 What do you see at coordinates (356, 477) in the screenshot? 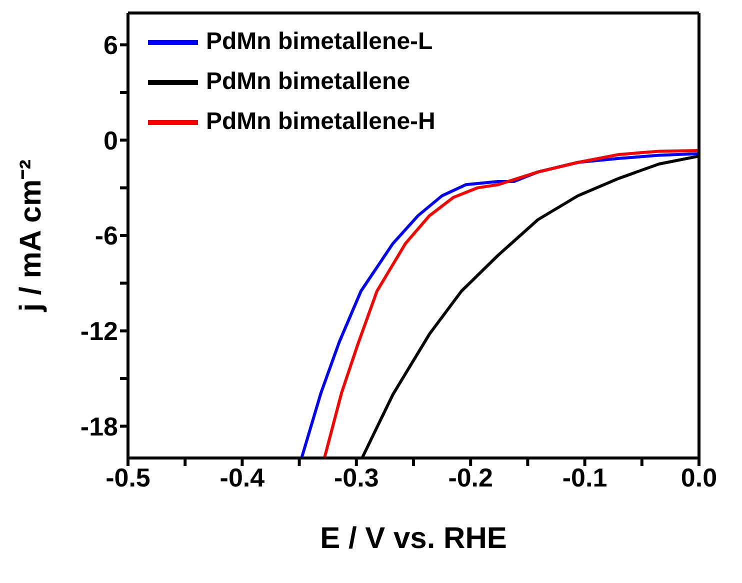
I see `x-tick-label: -0.3` at bounding box center [356, 477].